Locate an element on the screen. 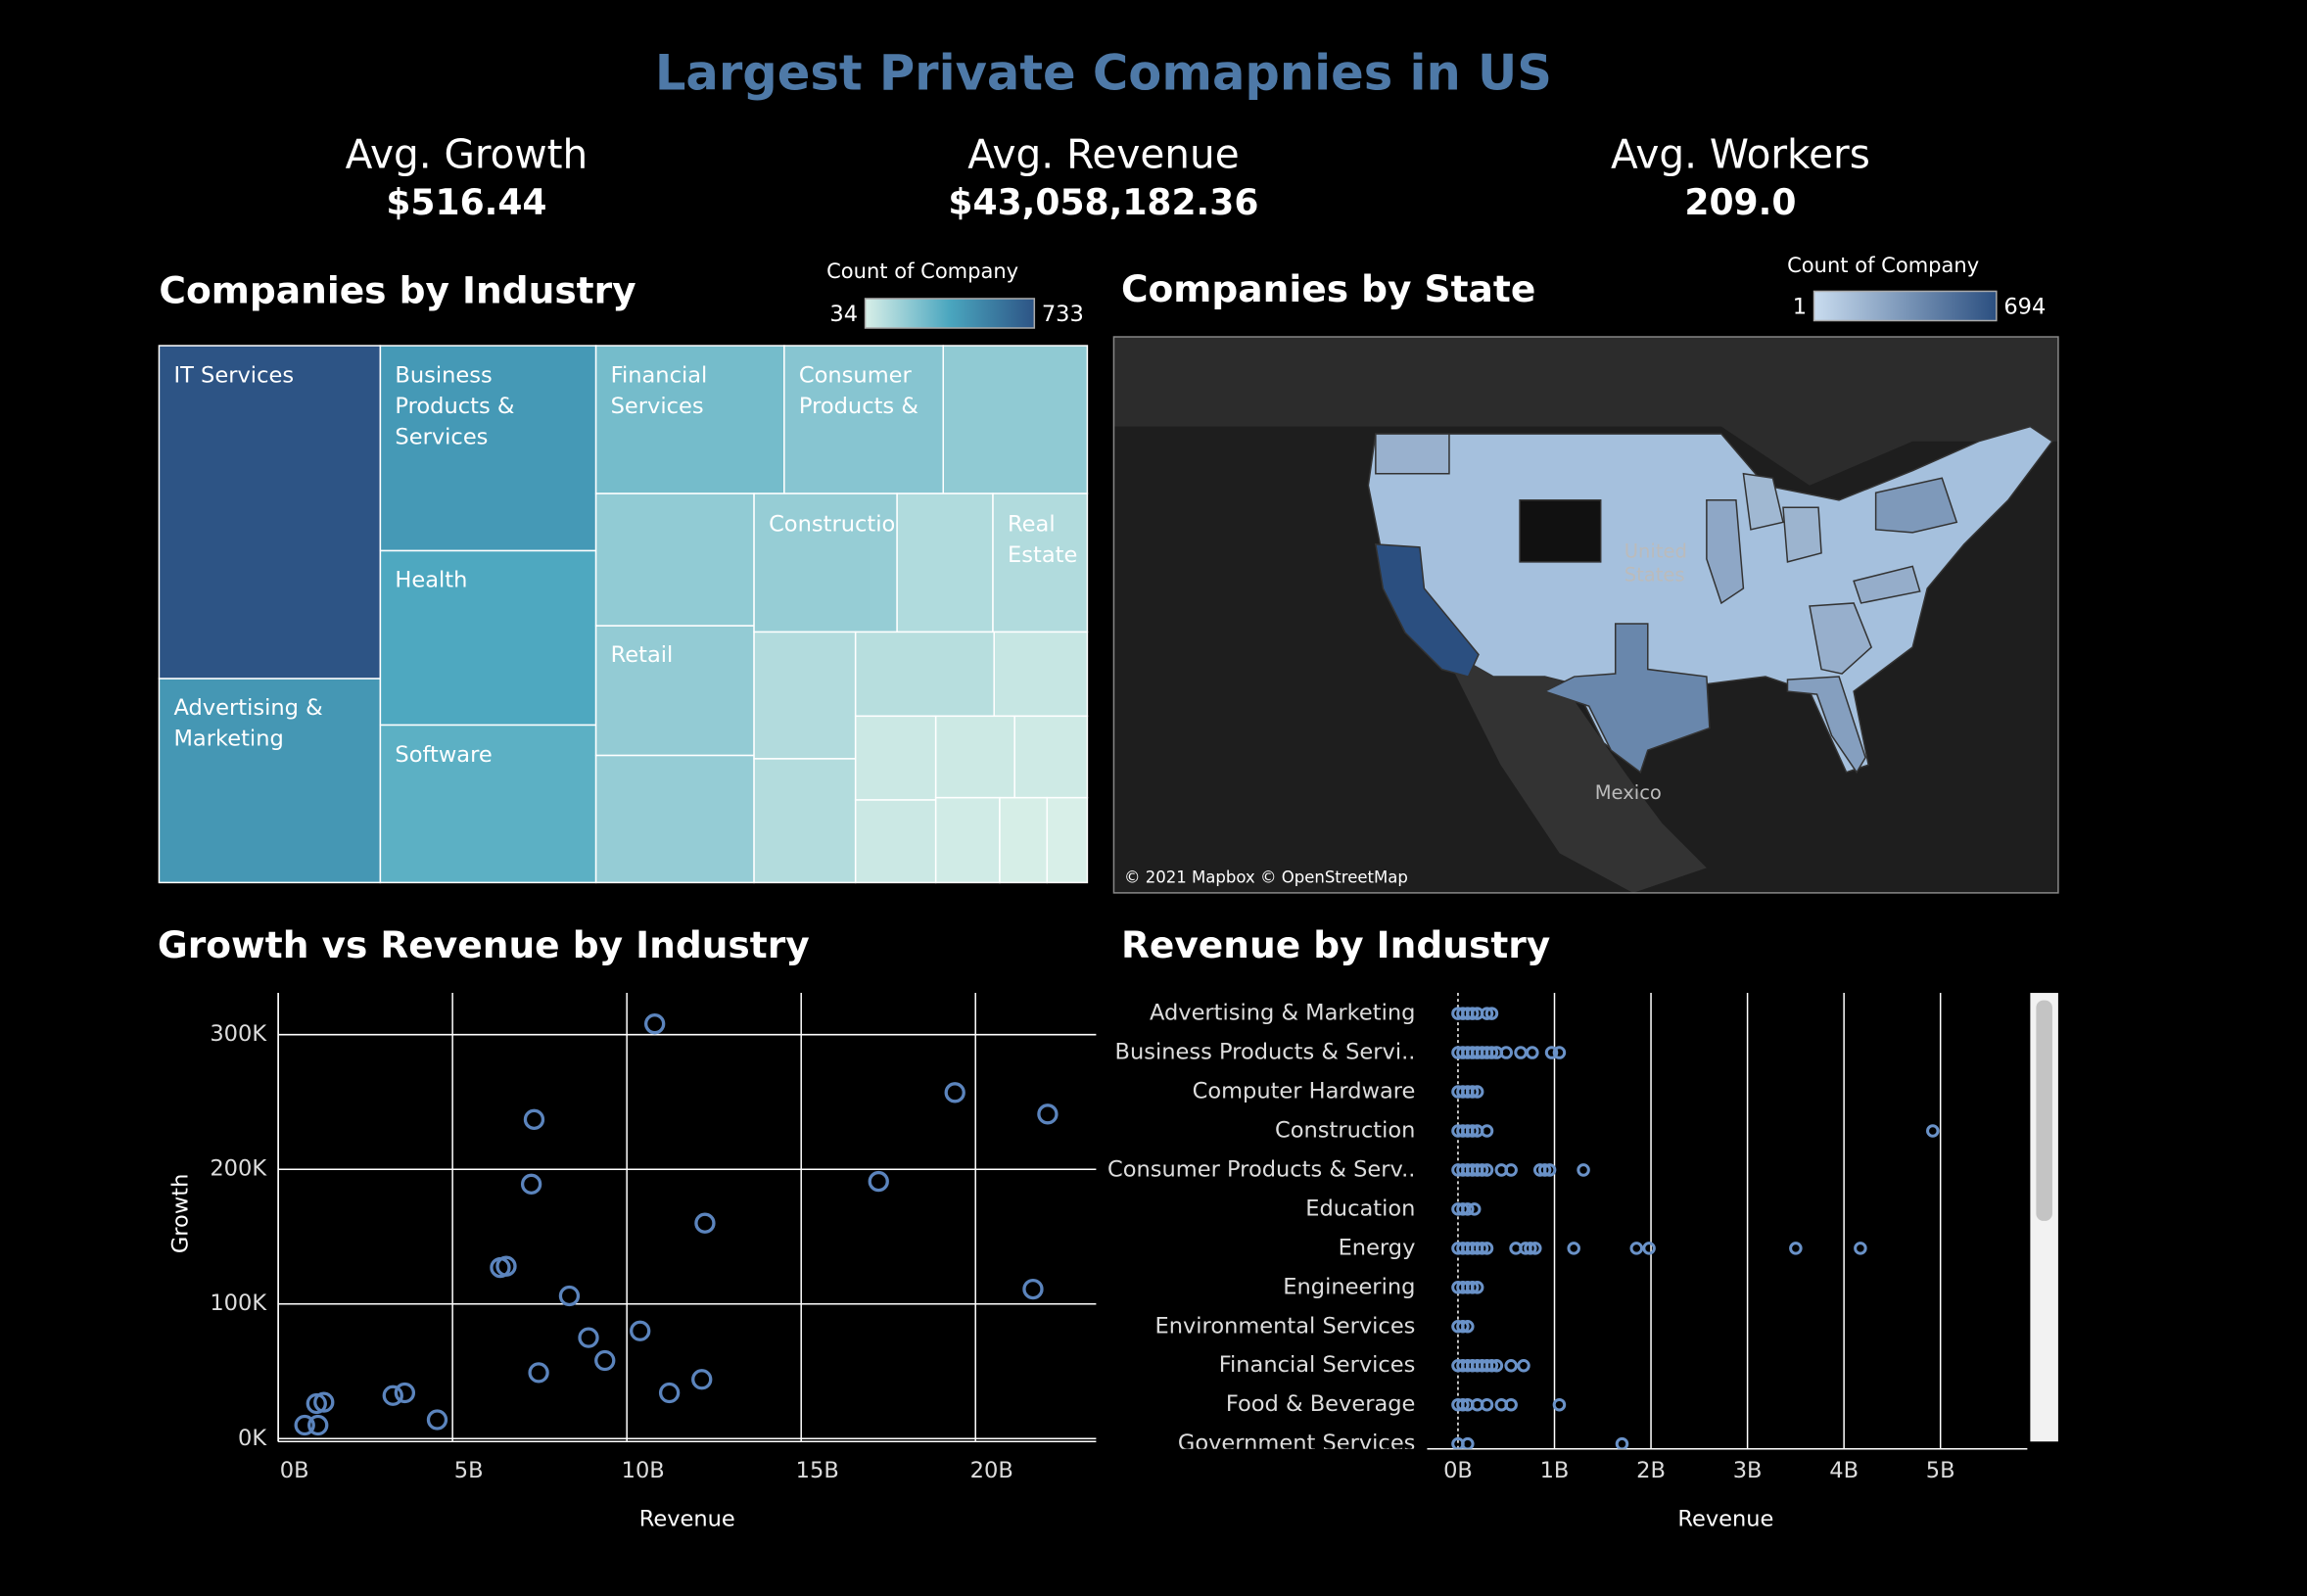 The width and height of the screenshot is (2307, 1596). scrollbar-thumb is located at coordinates (2044, 1110).